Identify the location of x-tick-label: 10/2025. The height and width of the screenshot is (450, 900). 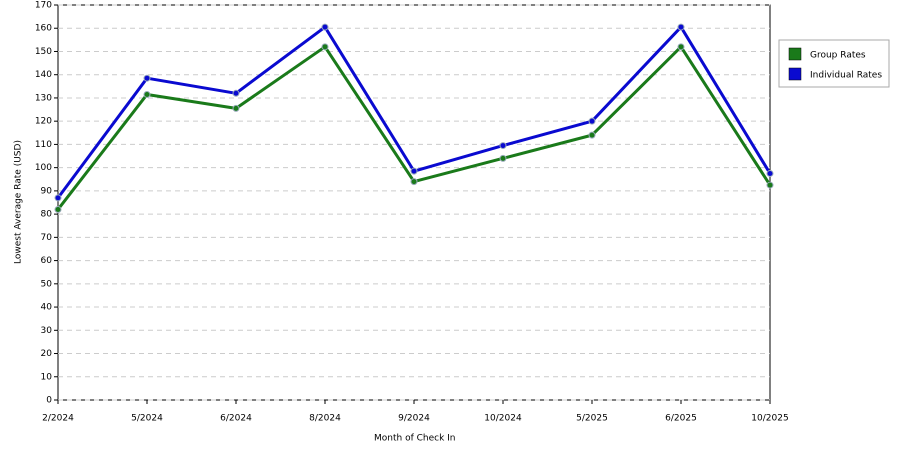
(769, 419).